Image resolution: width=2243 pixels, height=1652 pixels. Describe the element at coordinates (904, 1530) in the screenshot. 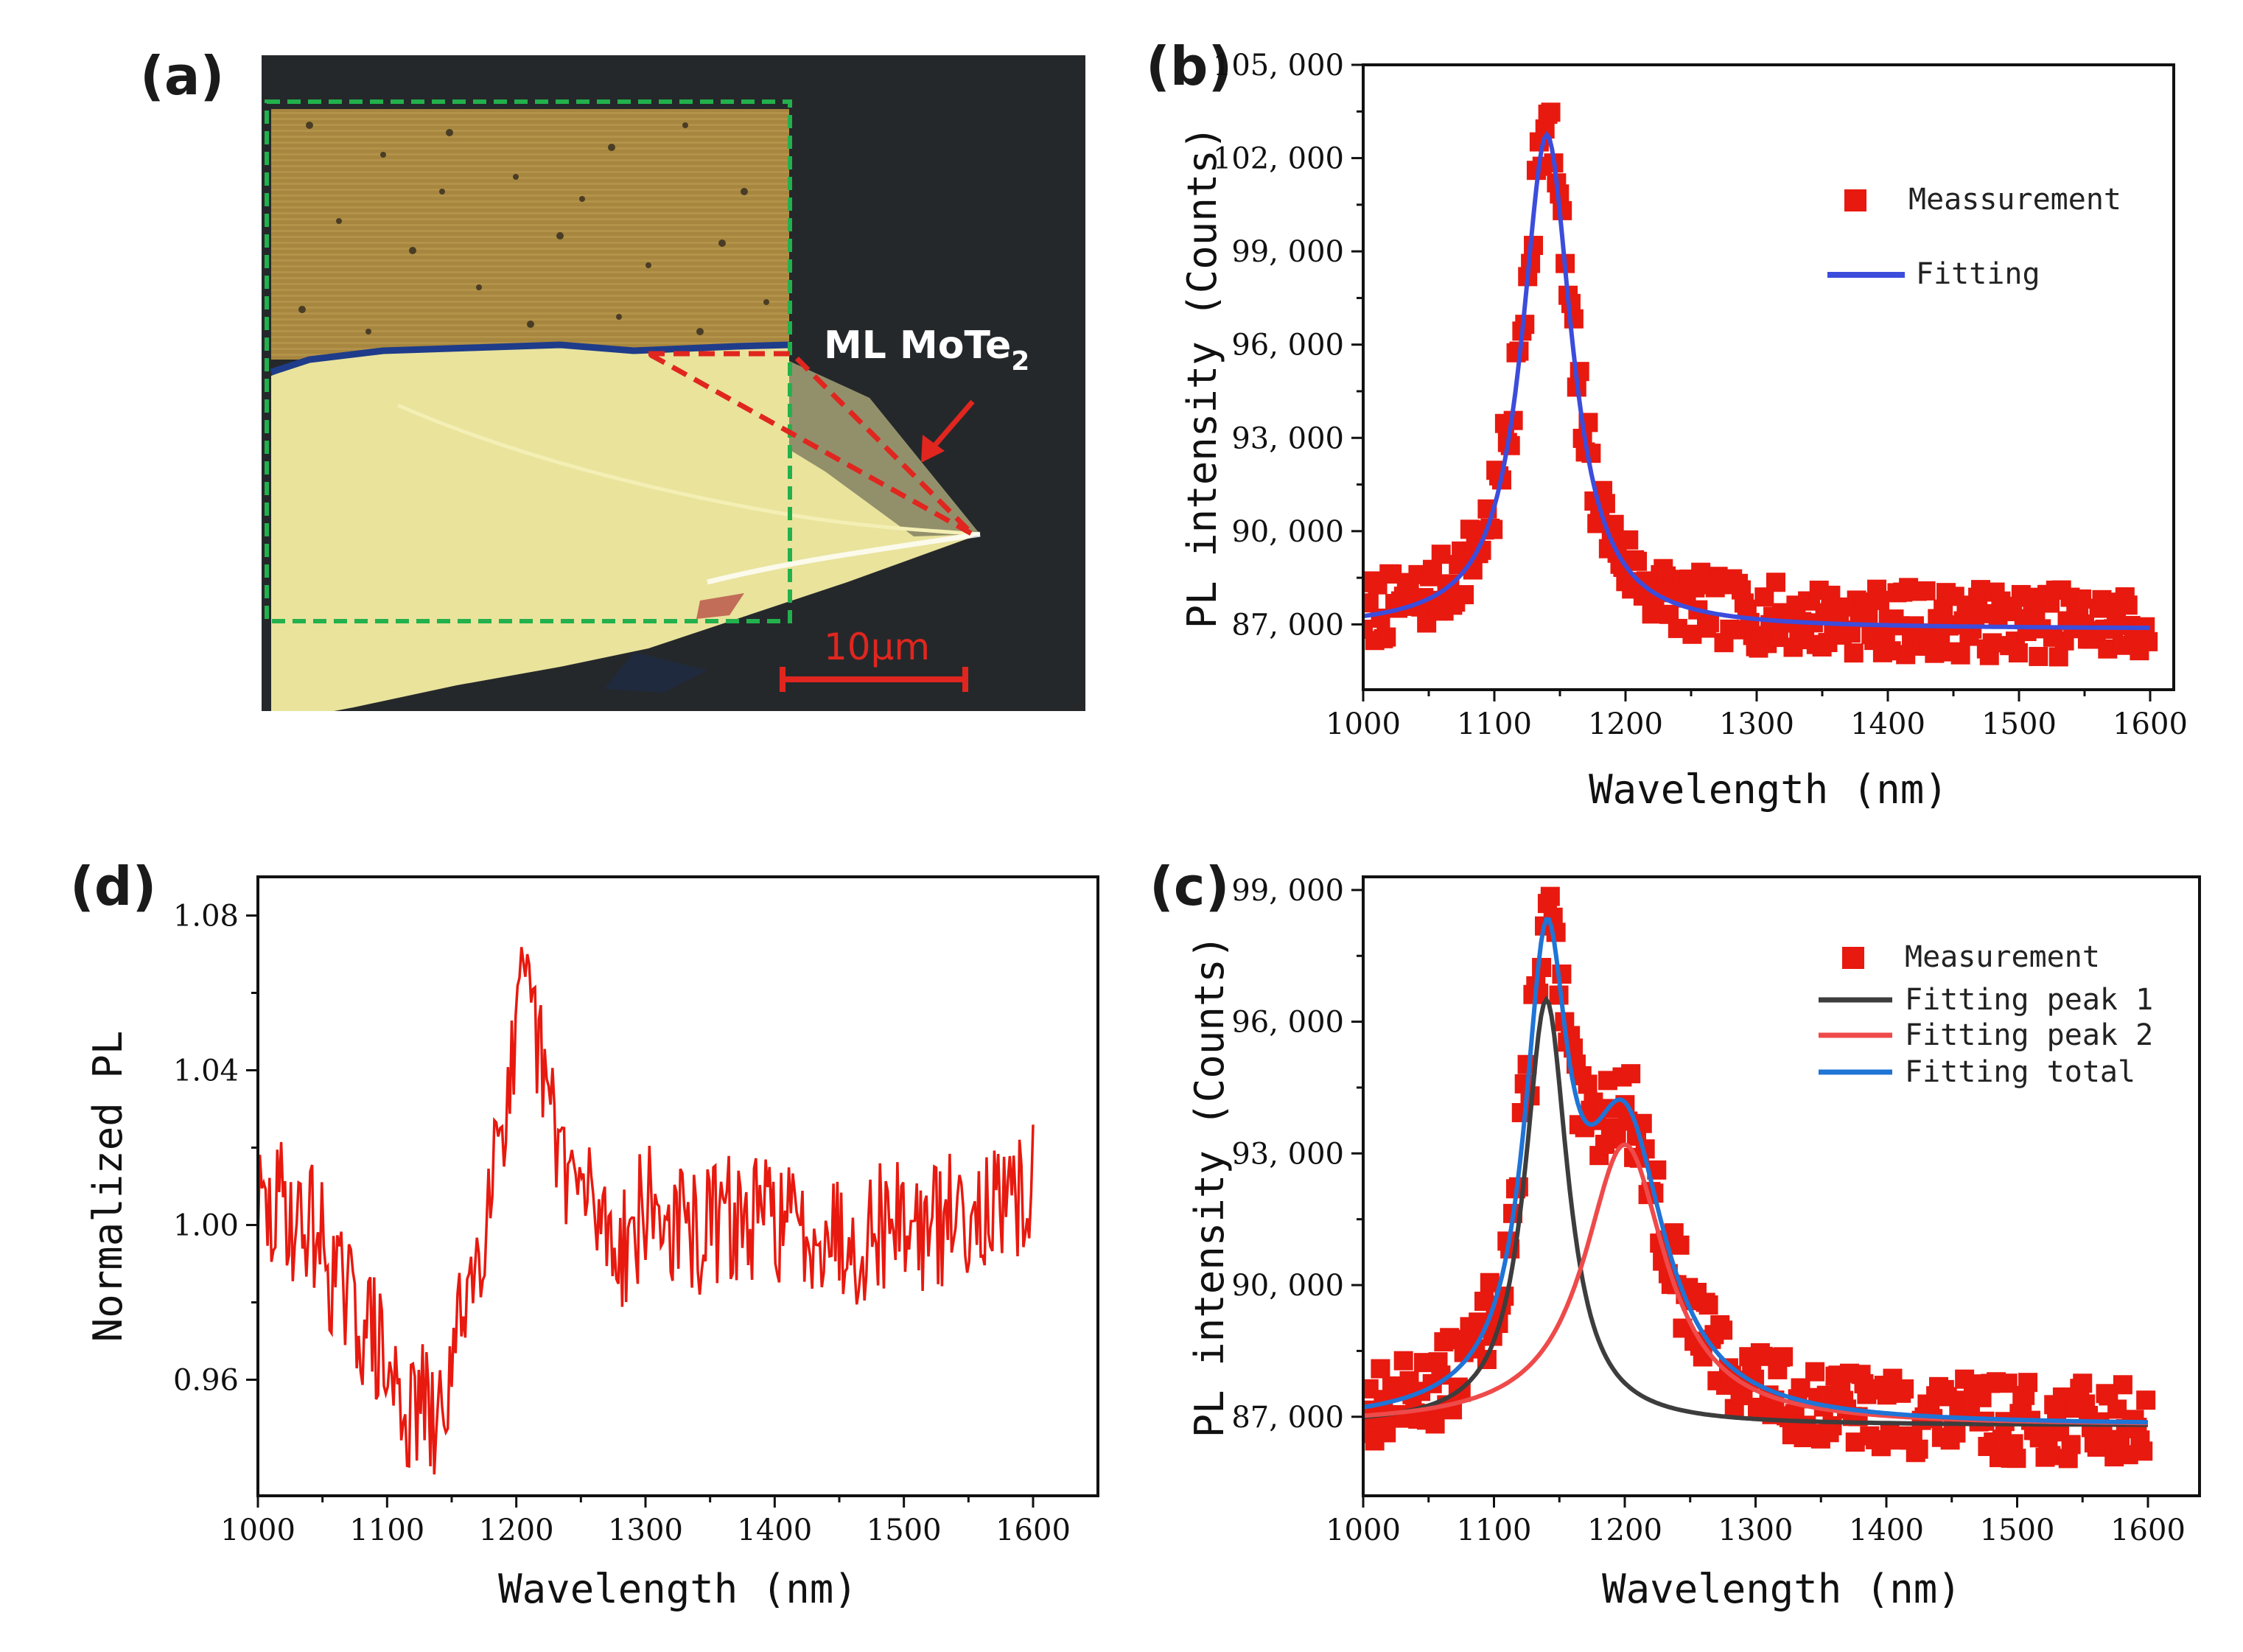

I see `x-tick-label-d: 1500` at that location.